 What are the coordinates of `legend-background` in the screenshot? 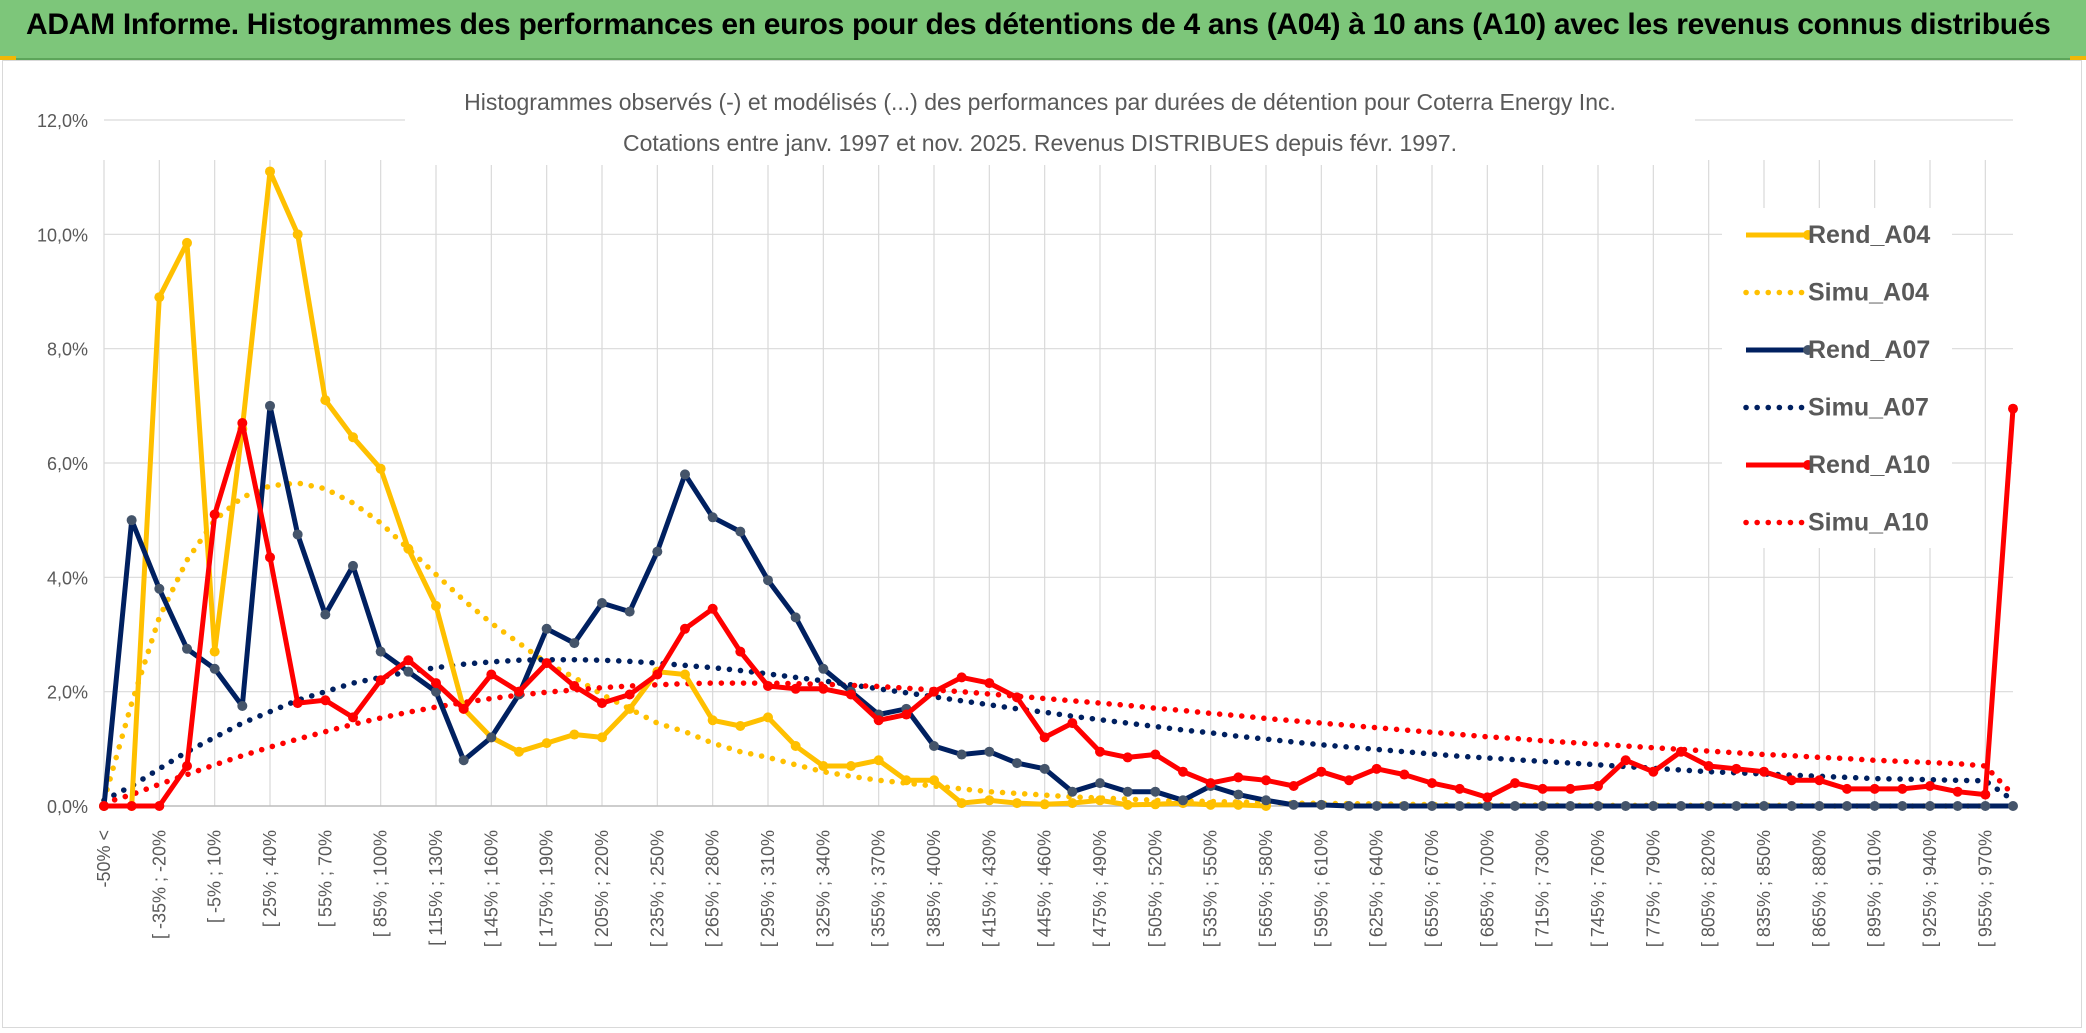 It's located at (1837, 378).